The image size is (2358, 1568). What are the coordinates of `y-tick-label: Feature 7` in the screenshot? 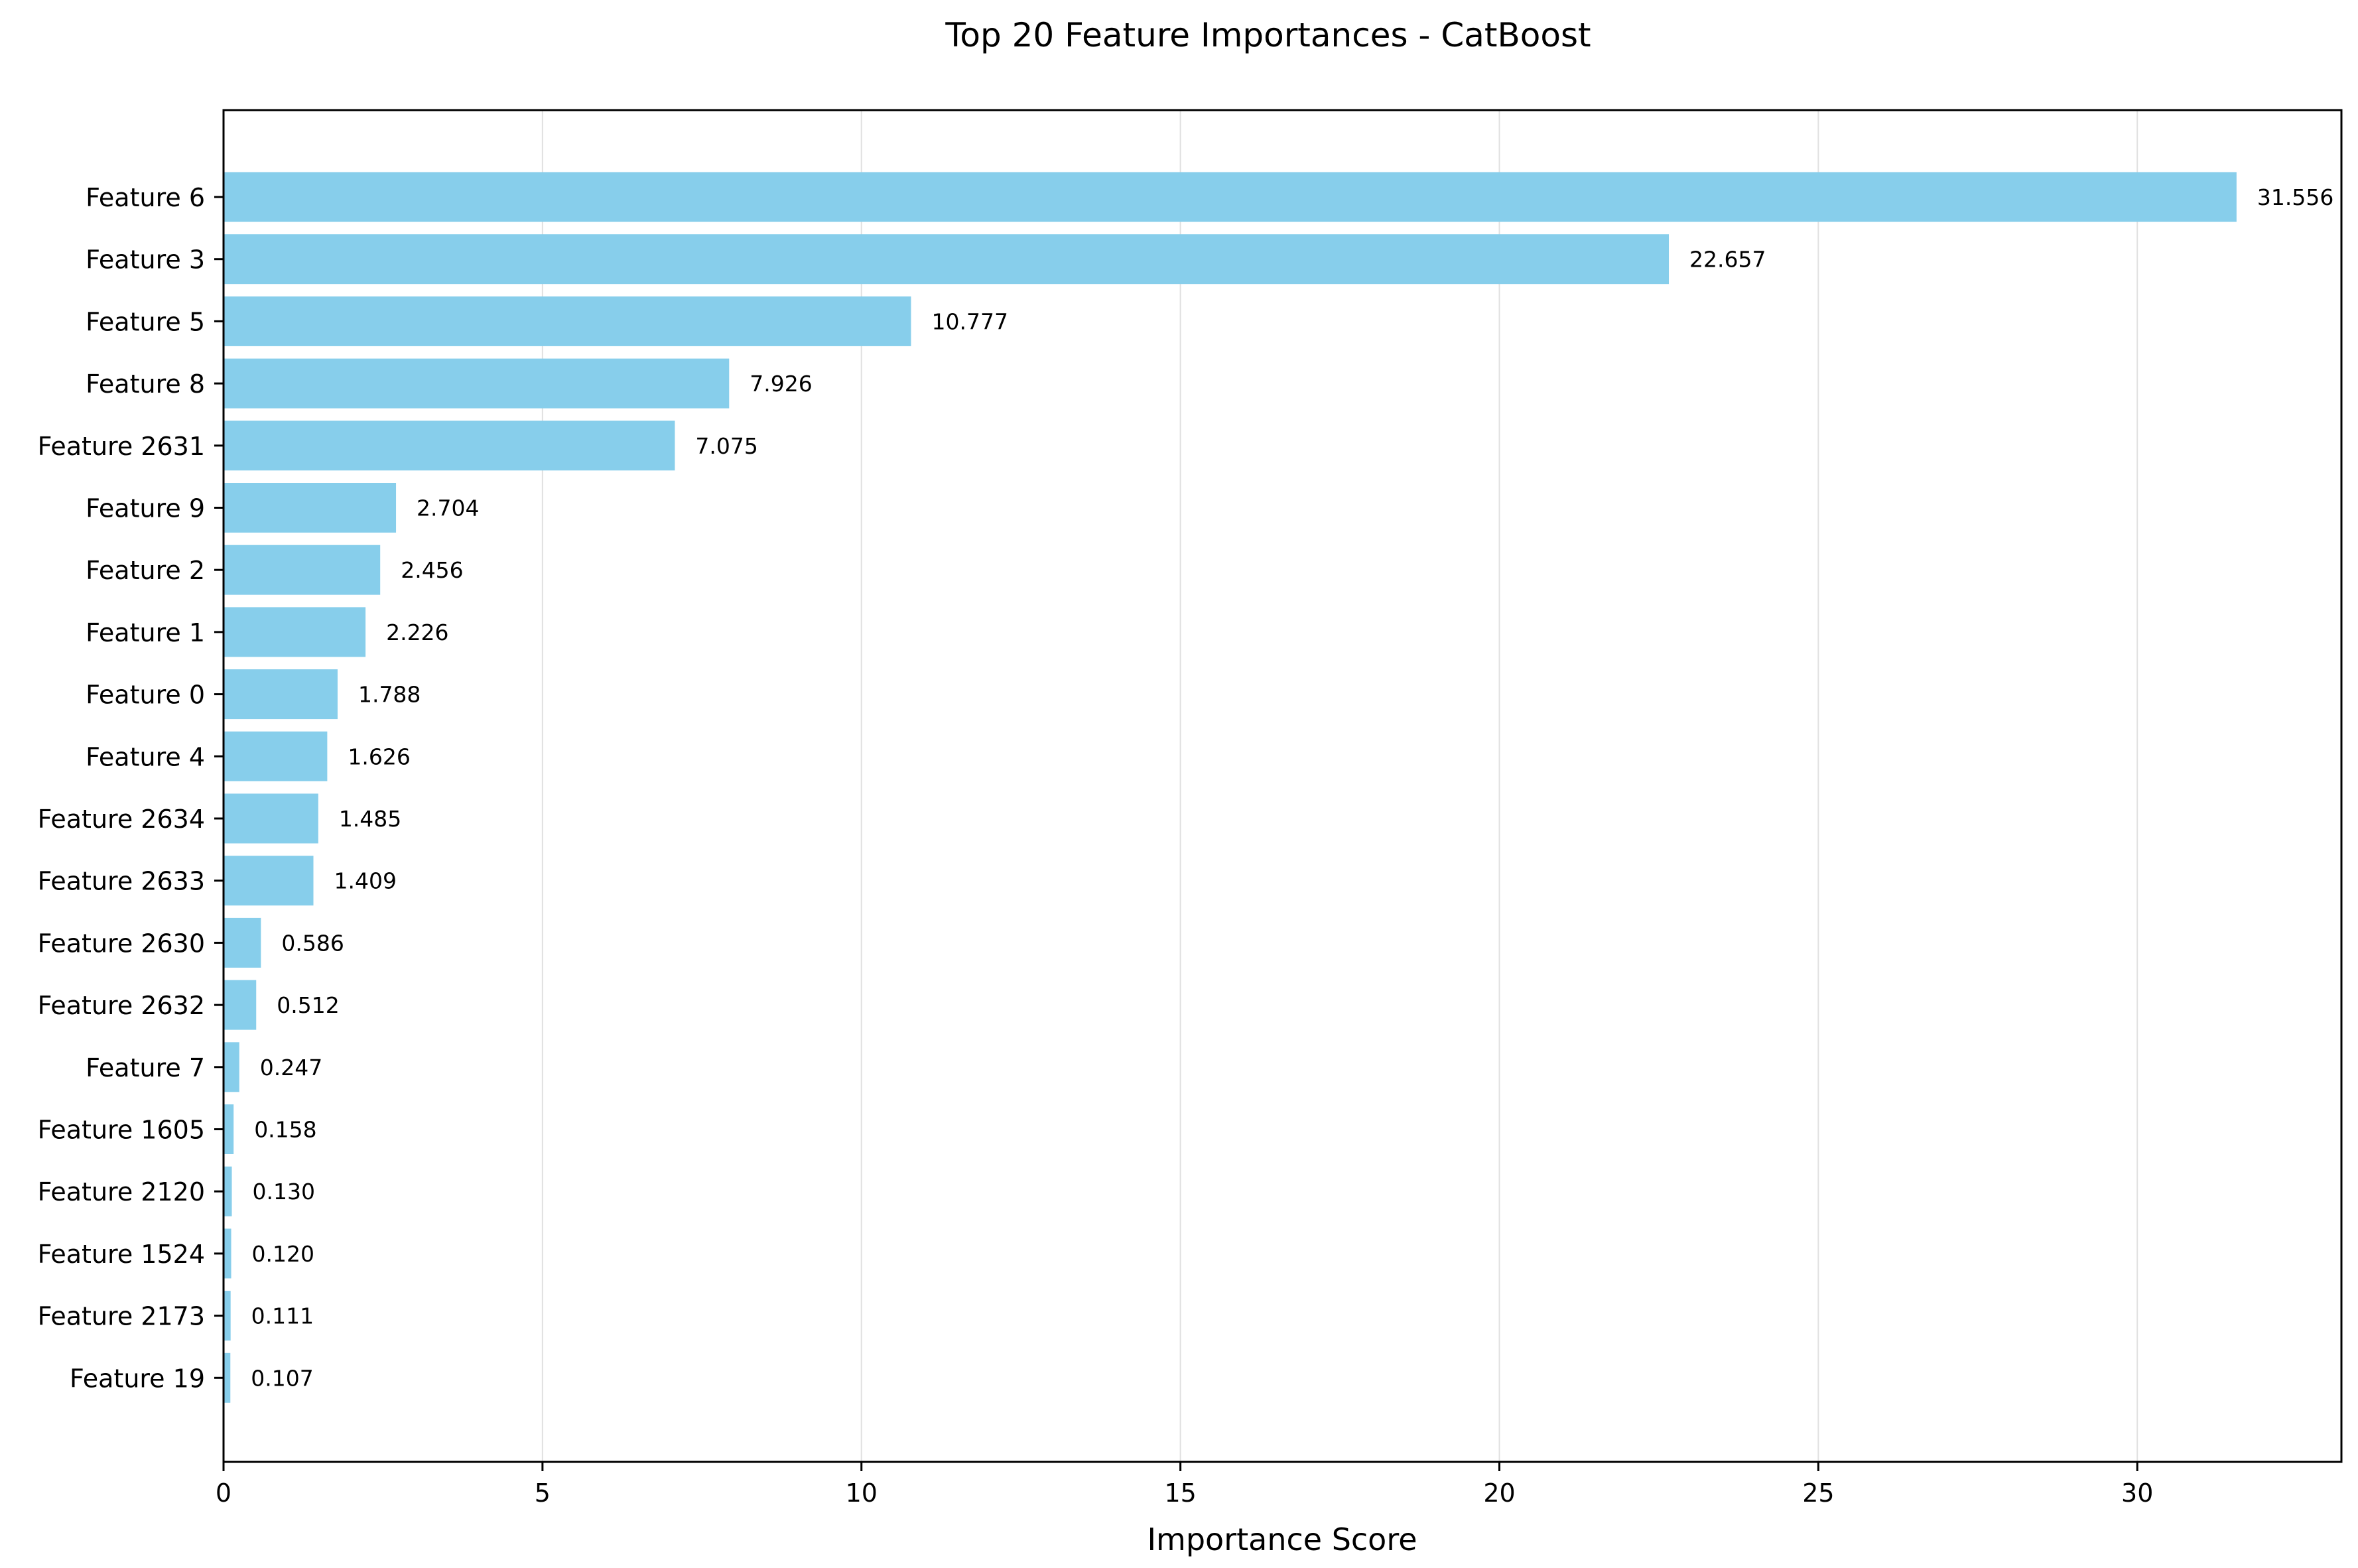 It's located at (145, 1067).